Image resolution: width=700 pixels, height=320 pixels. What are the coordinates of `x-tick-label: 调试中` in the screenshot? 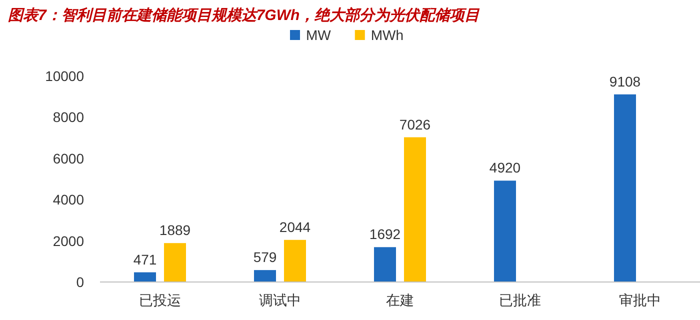 It's located at (280, 300).